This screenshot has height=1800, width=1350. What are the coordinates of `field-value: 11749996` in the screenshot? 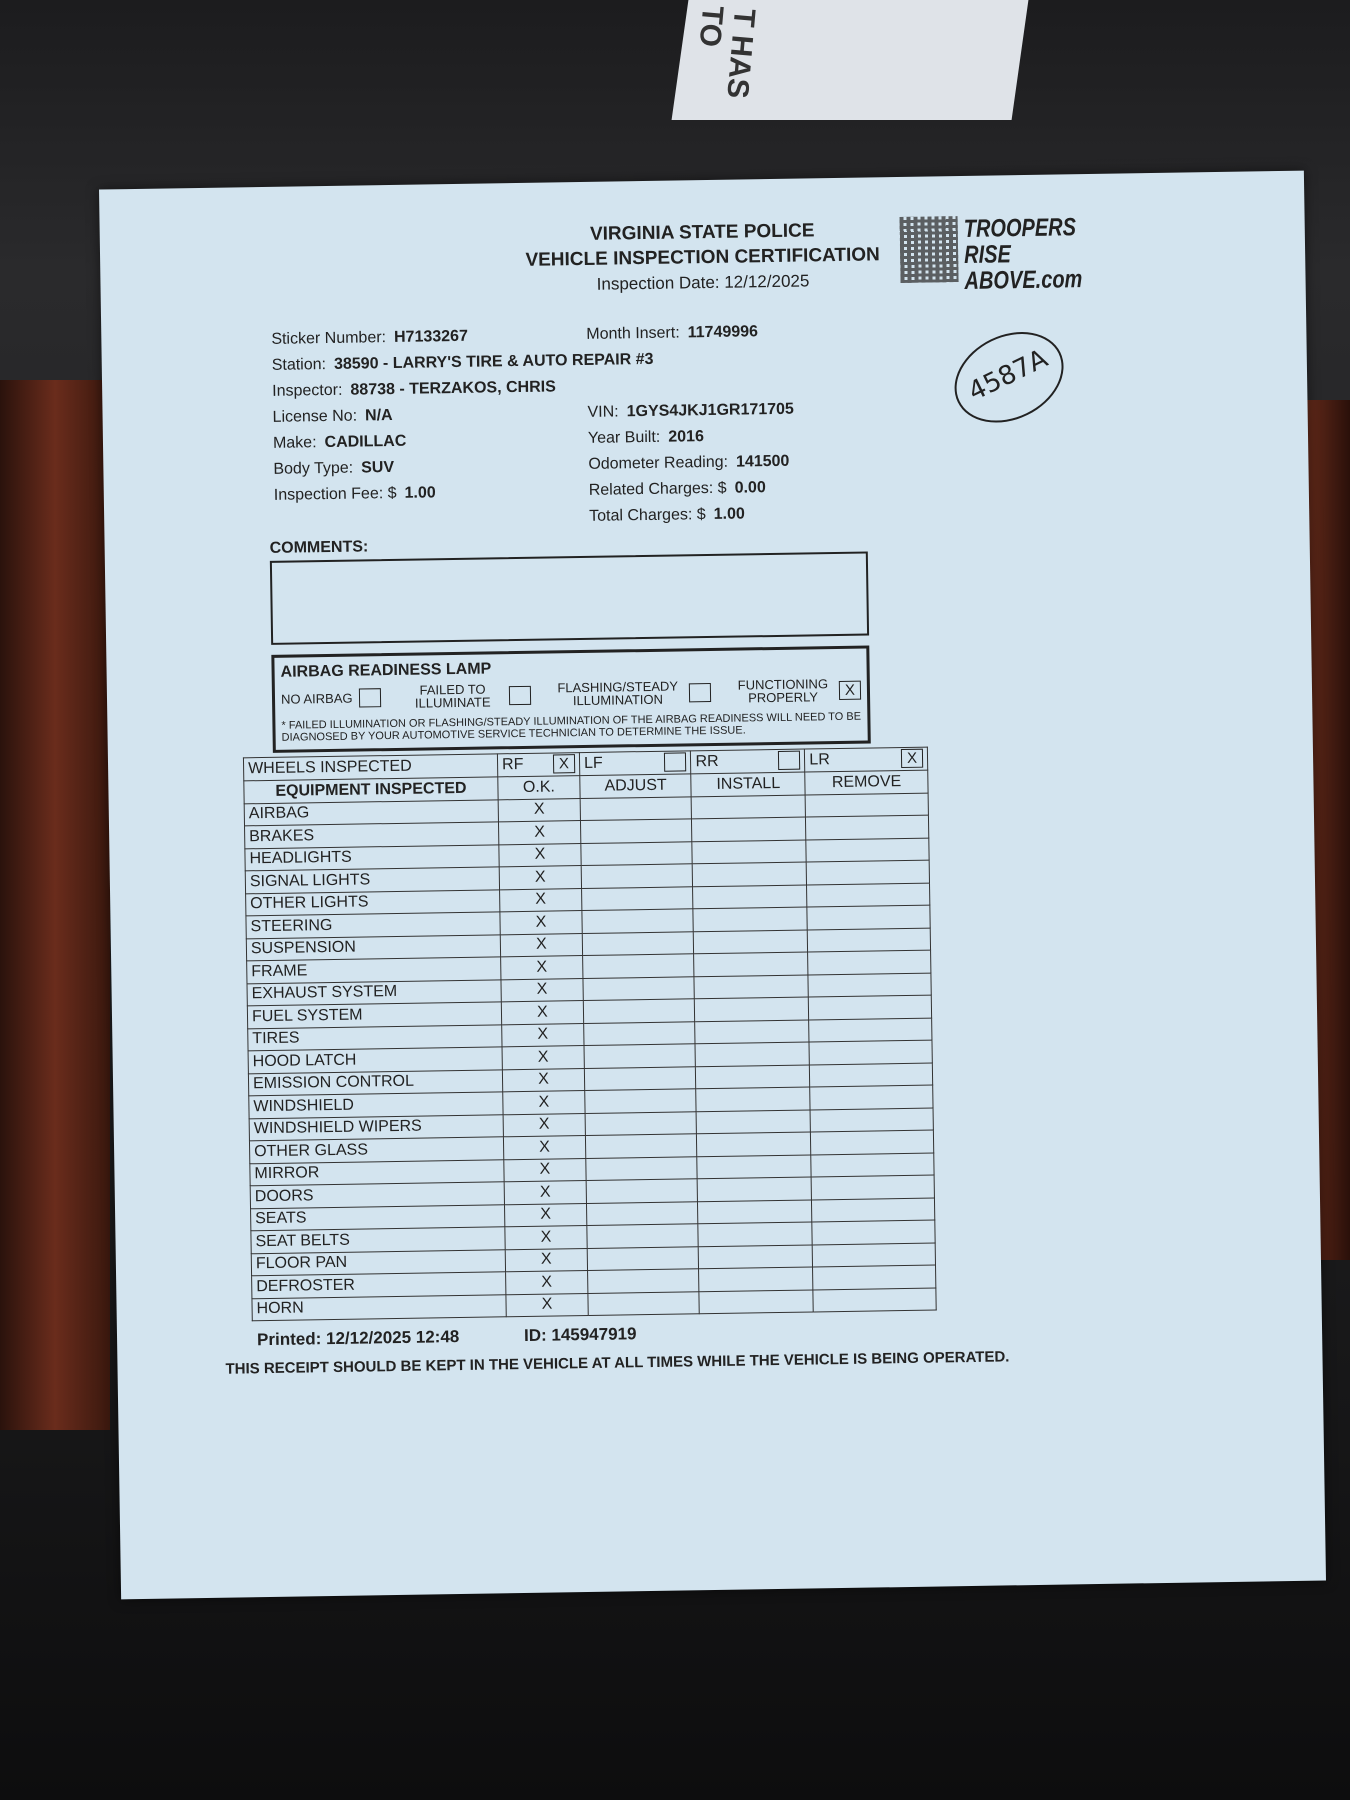 It's located at (723, 332).